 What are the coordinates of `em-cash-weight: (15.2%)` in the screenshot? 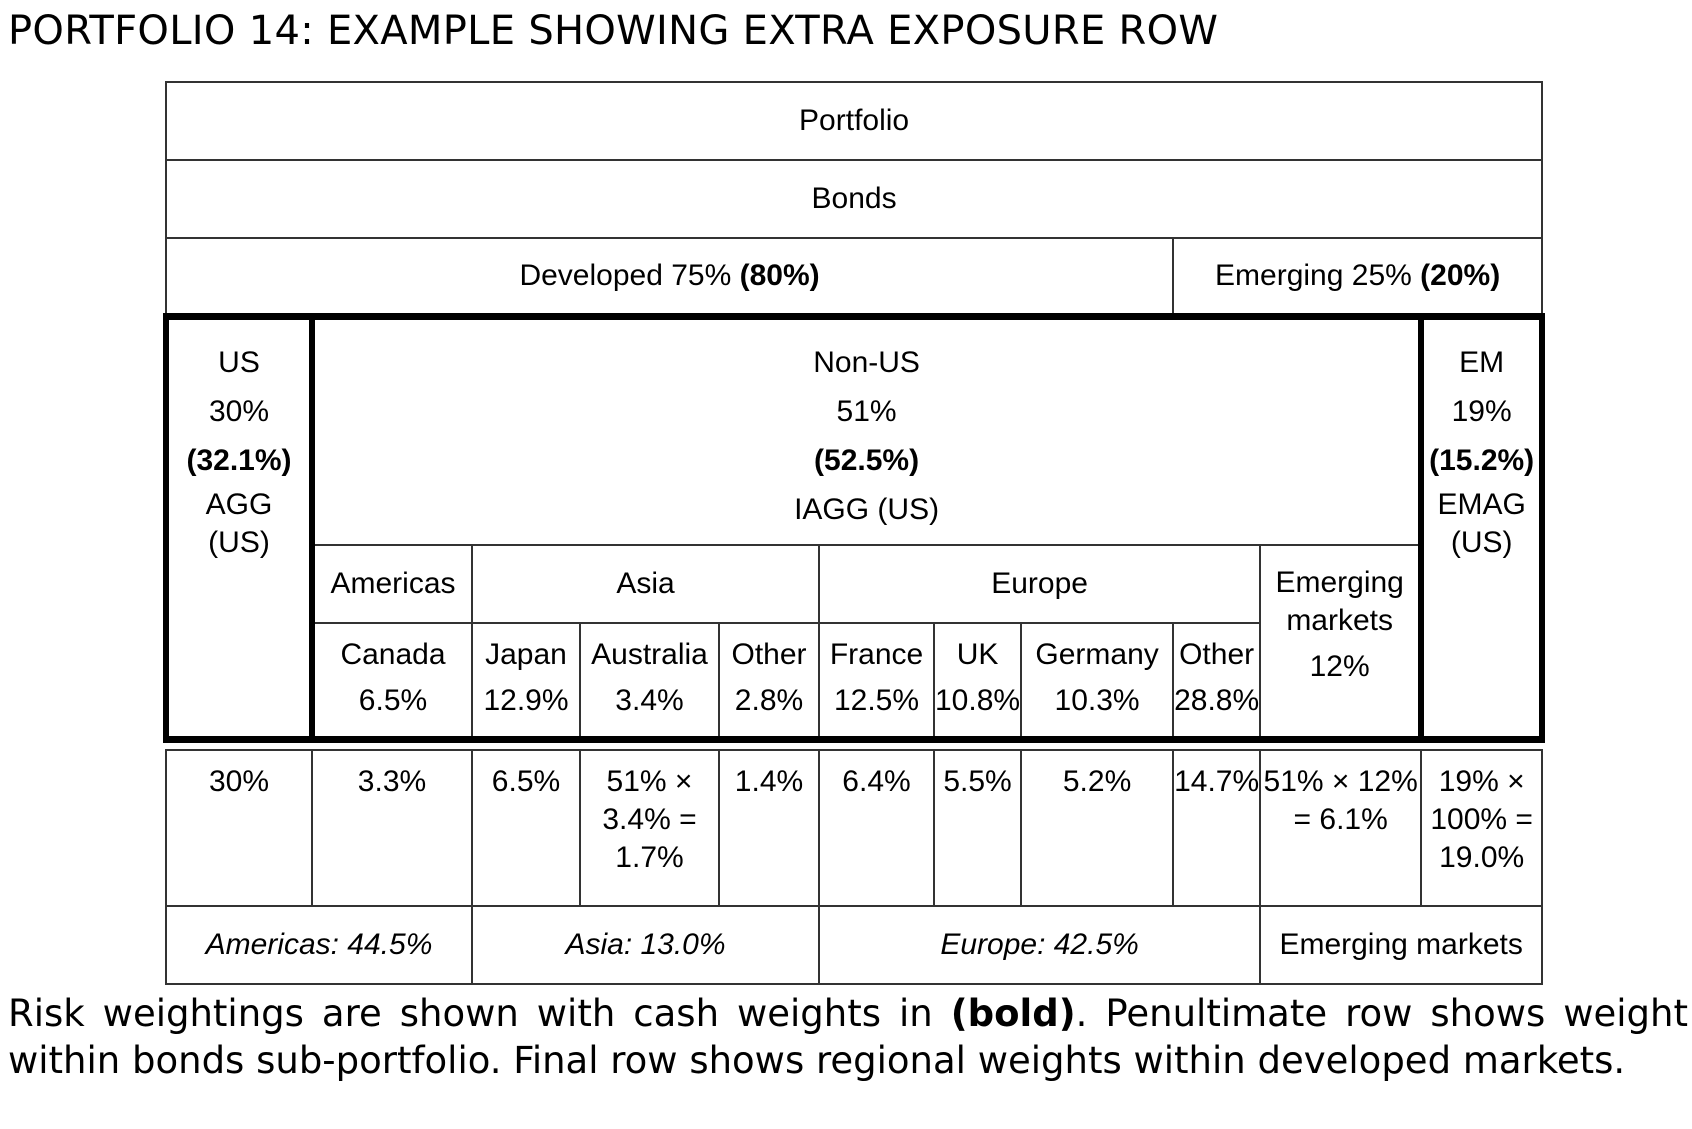 It's located at (1482, 460).